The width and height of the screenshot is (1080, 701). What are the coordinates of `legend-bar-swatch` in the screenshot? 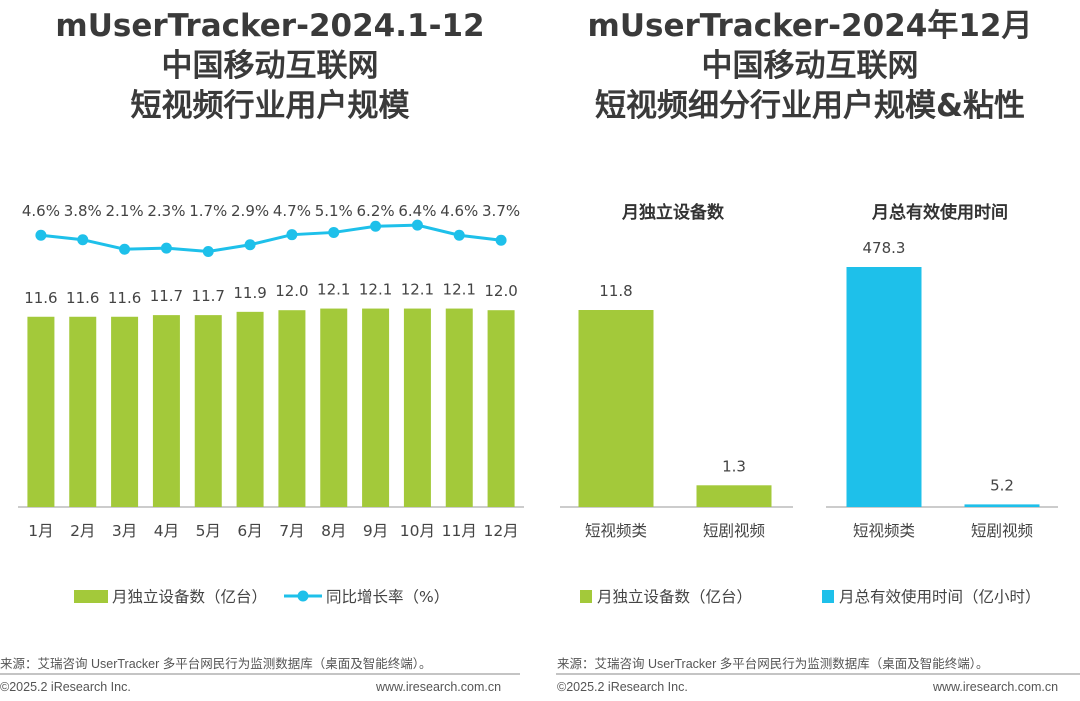 It's located at (91, 596).